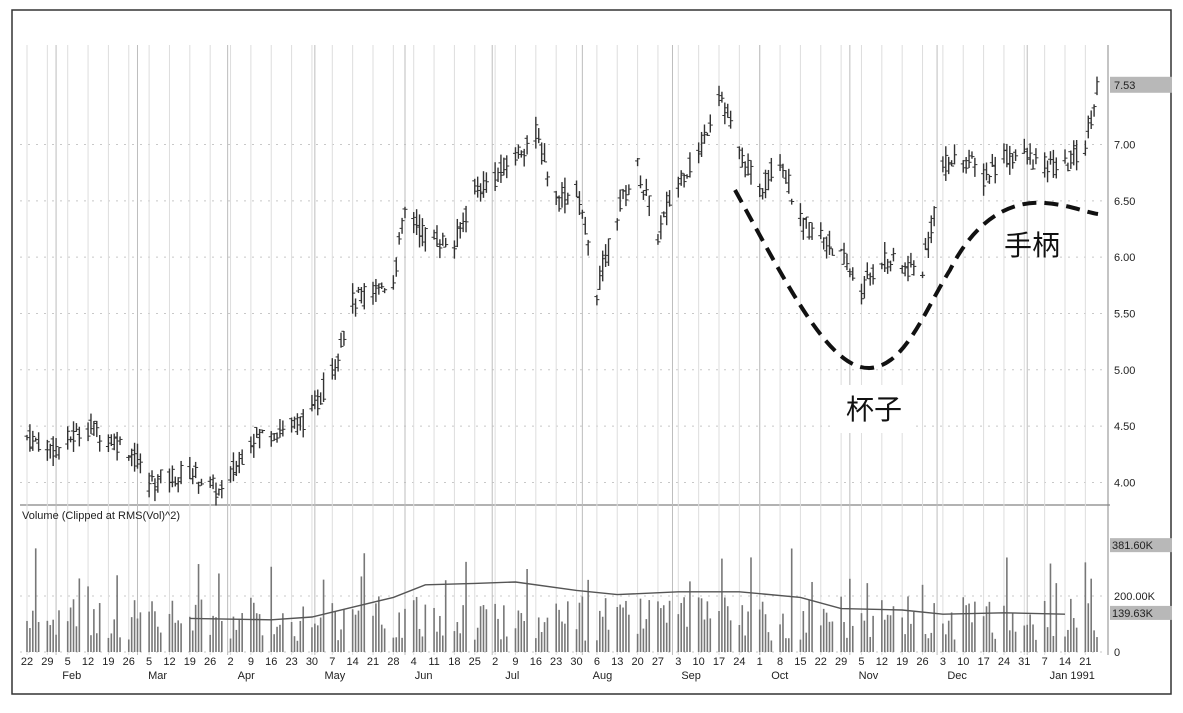  Describe the element at coordinates (1124, 371) in the screenshot. I see `price-tick-label: 5.00` at that location.